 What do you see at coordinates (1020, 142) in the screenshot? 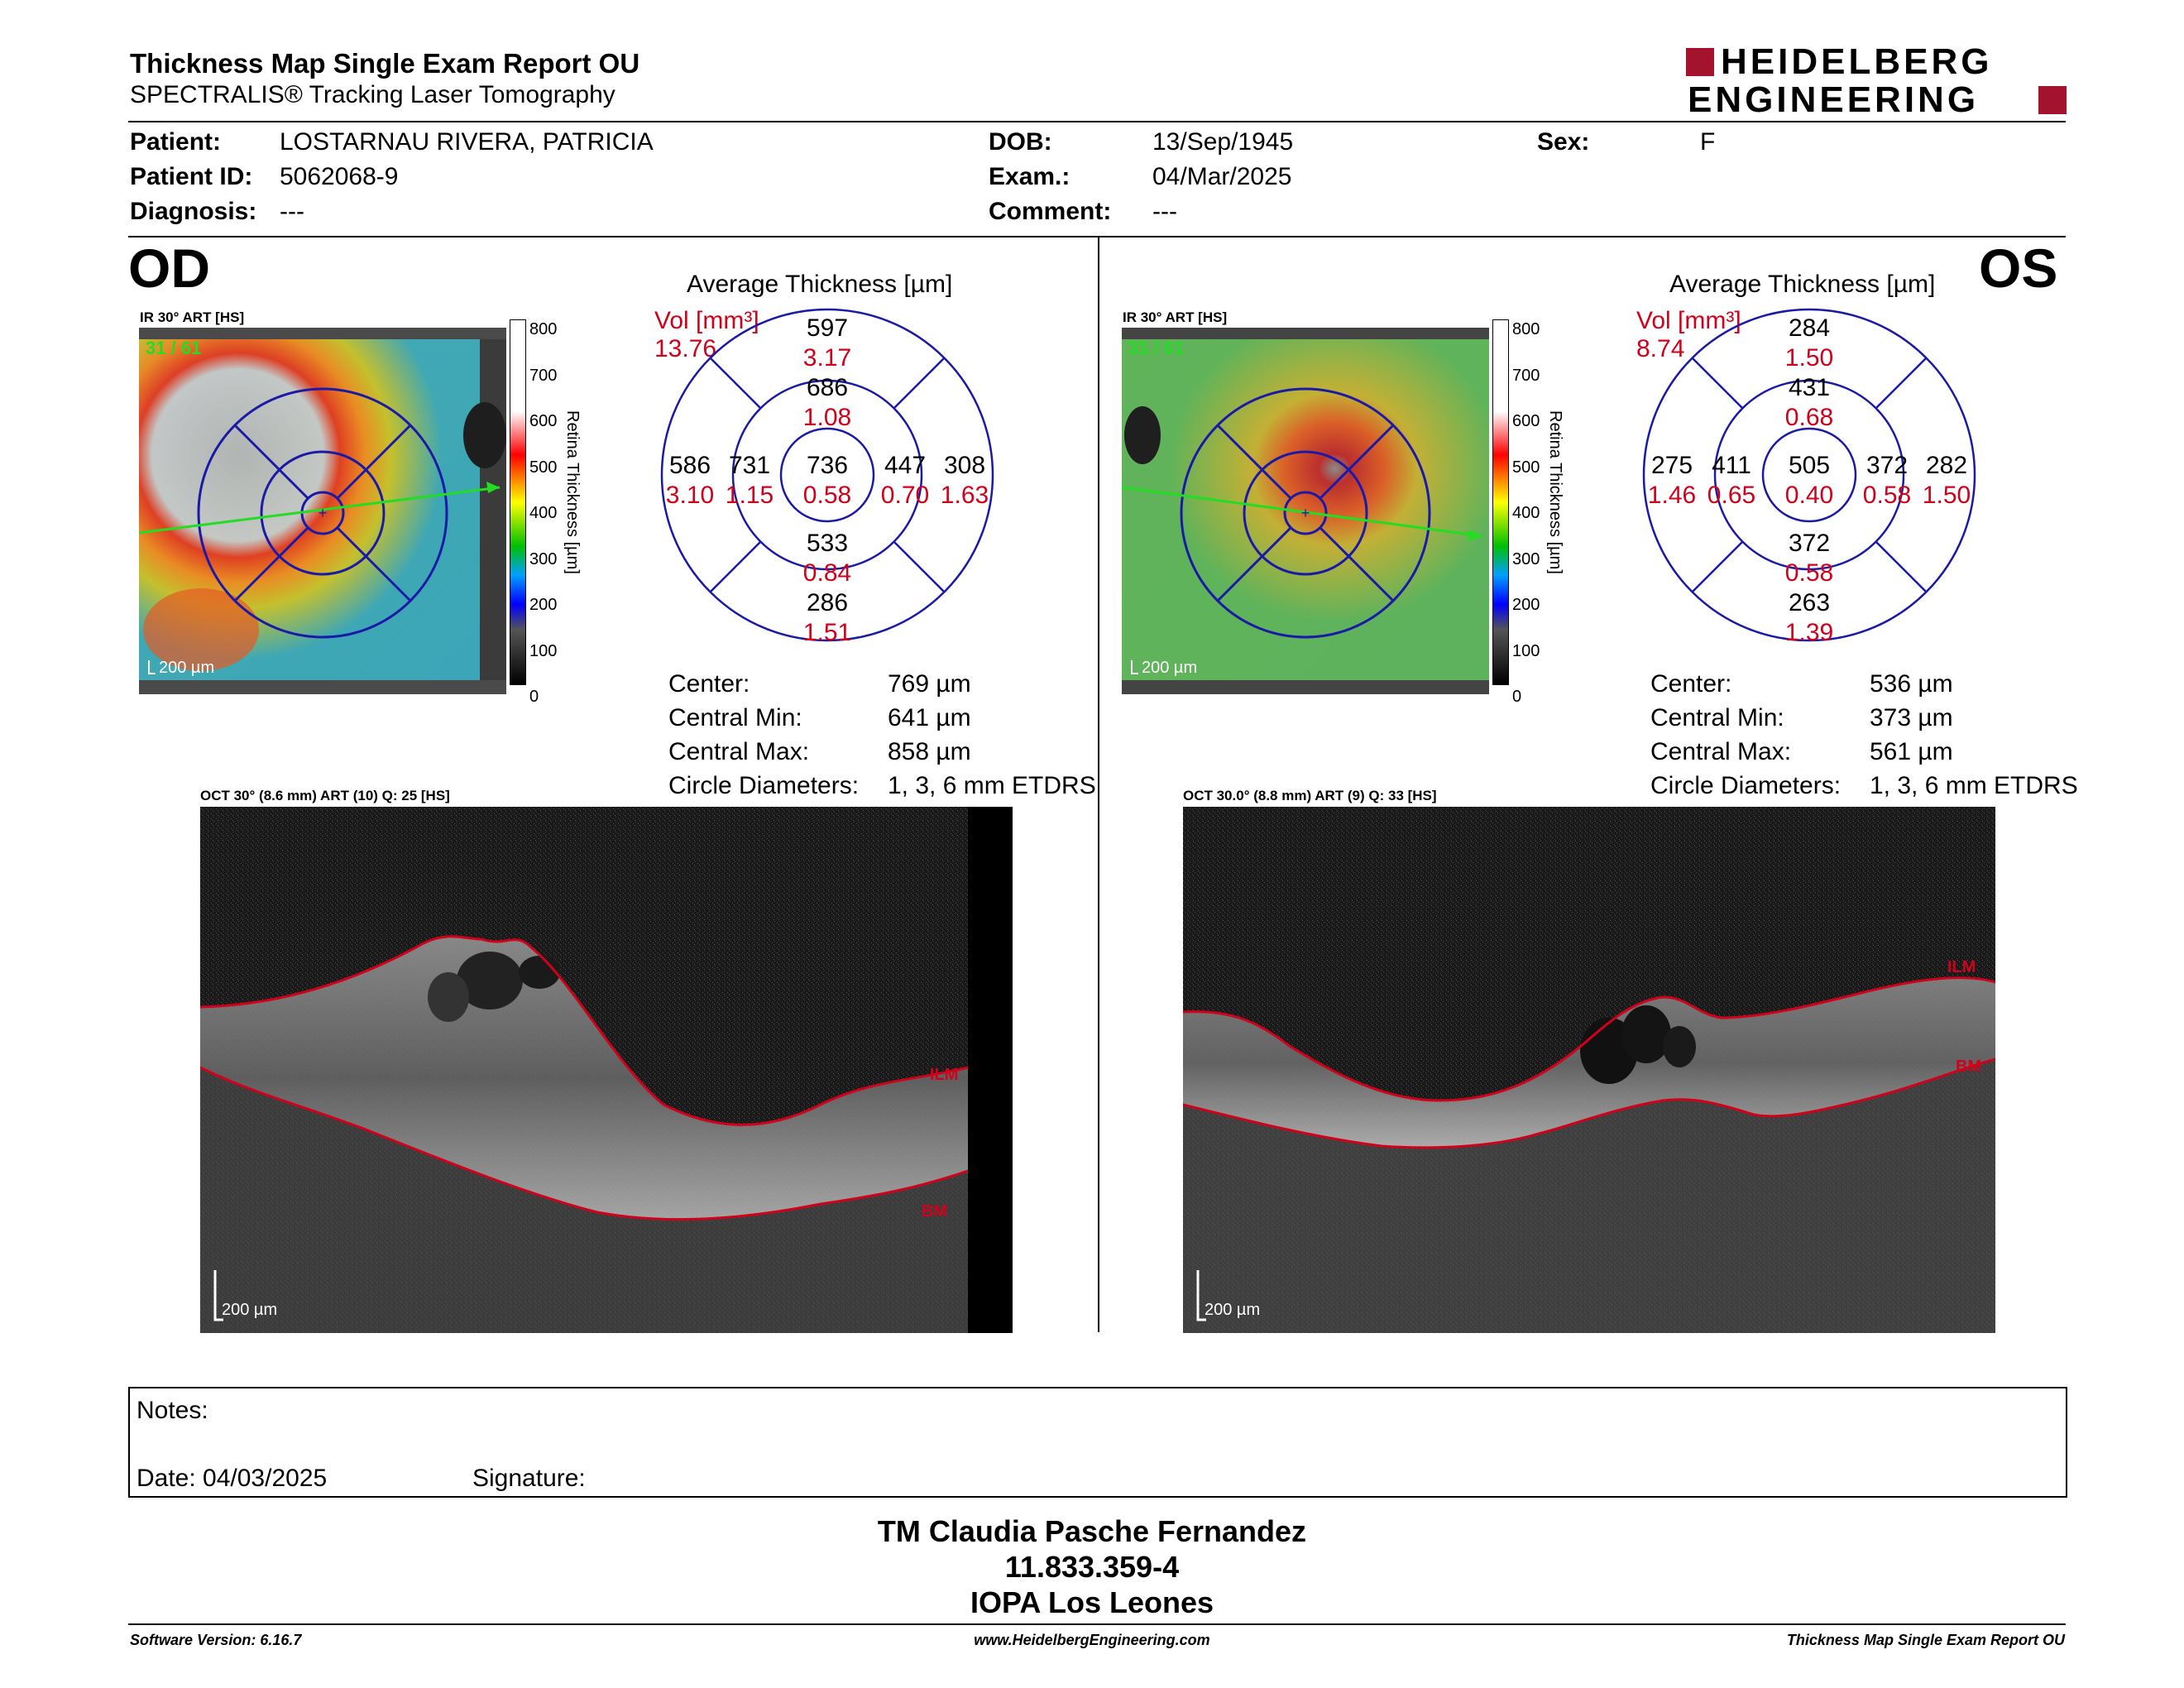
I see `dob-label: DOB:` at bounding box center [1020, 142].